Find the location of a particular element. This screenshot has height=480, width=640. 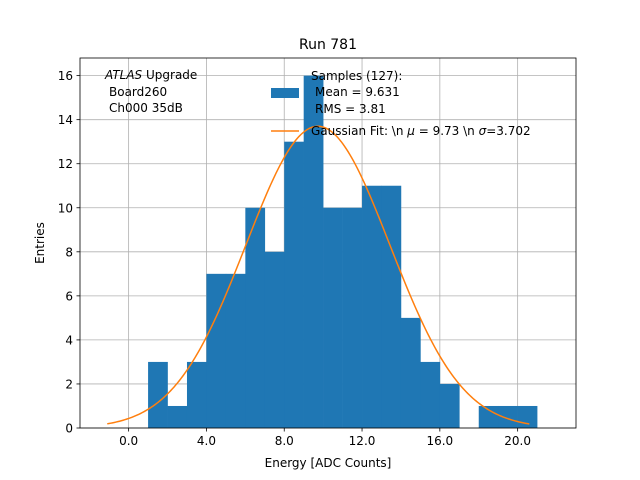

atlas-word: ATLAS is located at coordinates (123, 75).